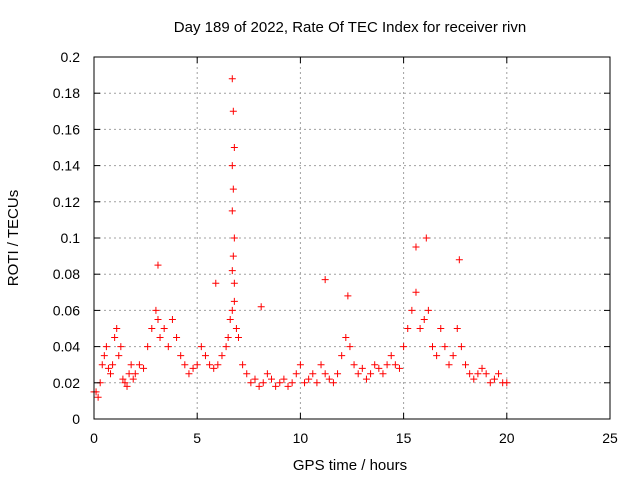  Describe the element at coordinates (66, 347) in the screenshot. I see `y-tick-label: 0.04` at that location.